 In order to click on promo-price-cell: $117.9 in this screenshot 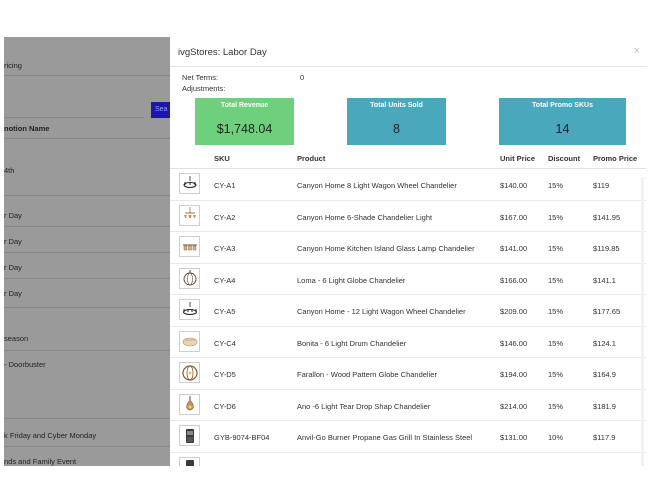, I will do `click(604, 437)`.